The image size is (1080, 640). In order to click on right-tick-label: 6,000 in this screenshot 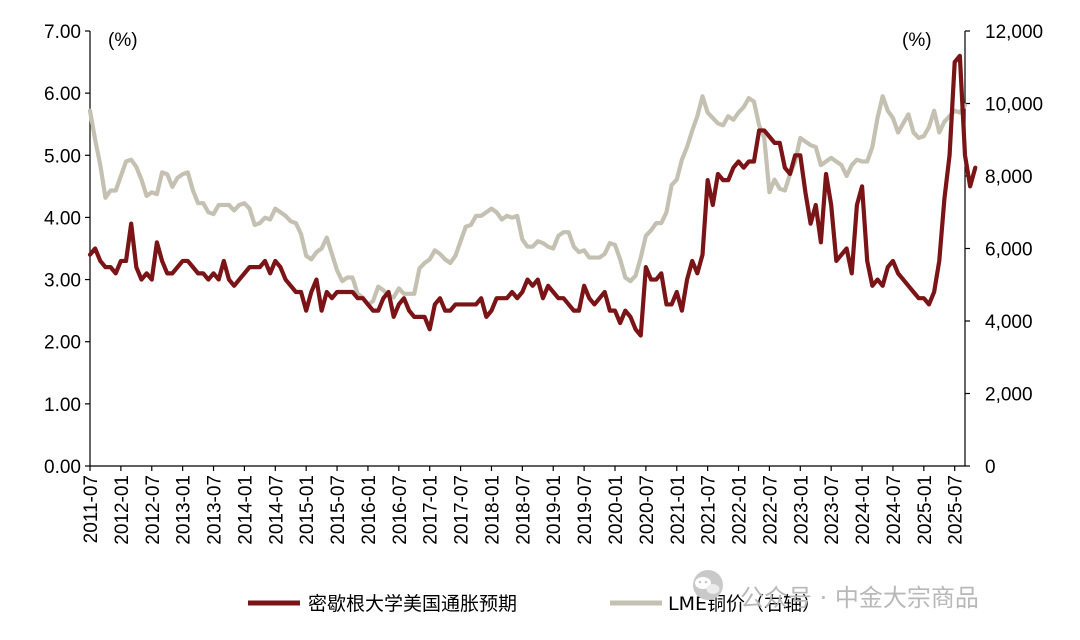, I will do `click(1009, 250)`.